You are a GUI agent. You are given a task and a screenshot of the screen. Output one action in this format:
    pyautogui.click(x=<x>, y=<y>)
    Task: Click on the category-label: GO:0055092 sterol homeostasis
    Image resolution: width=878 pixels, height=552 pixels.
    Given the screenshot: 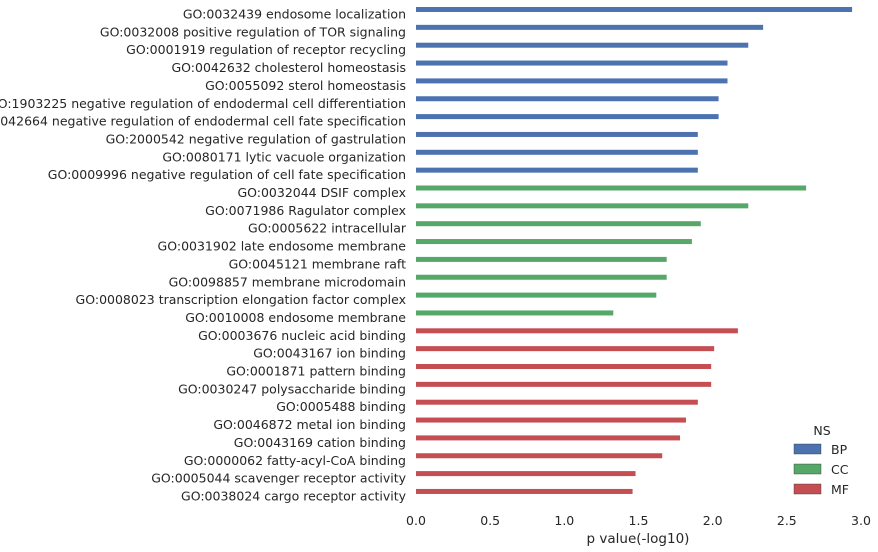 What is the action you would take?
    pyautogui.click(x=305, y=85)
    